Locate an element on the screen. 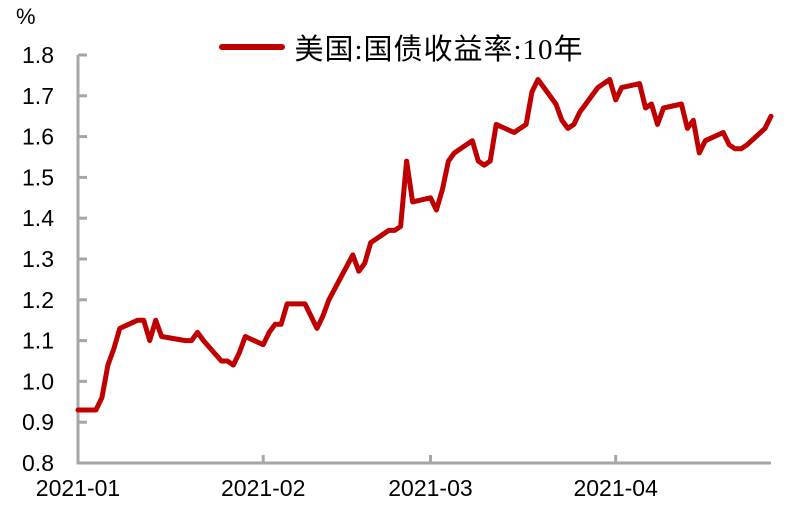 The width and height of the screenshot is (803, 527). y-axis-tick-label: 1.8 is located at coordinates (38, 55).